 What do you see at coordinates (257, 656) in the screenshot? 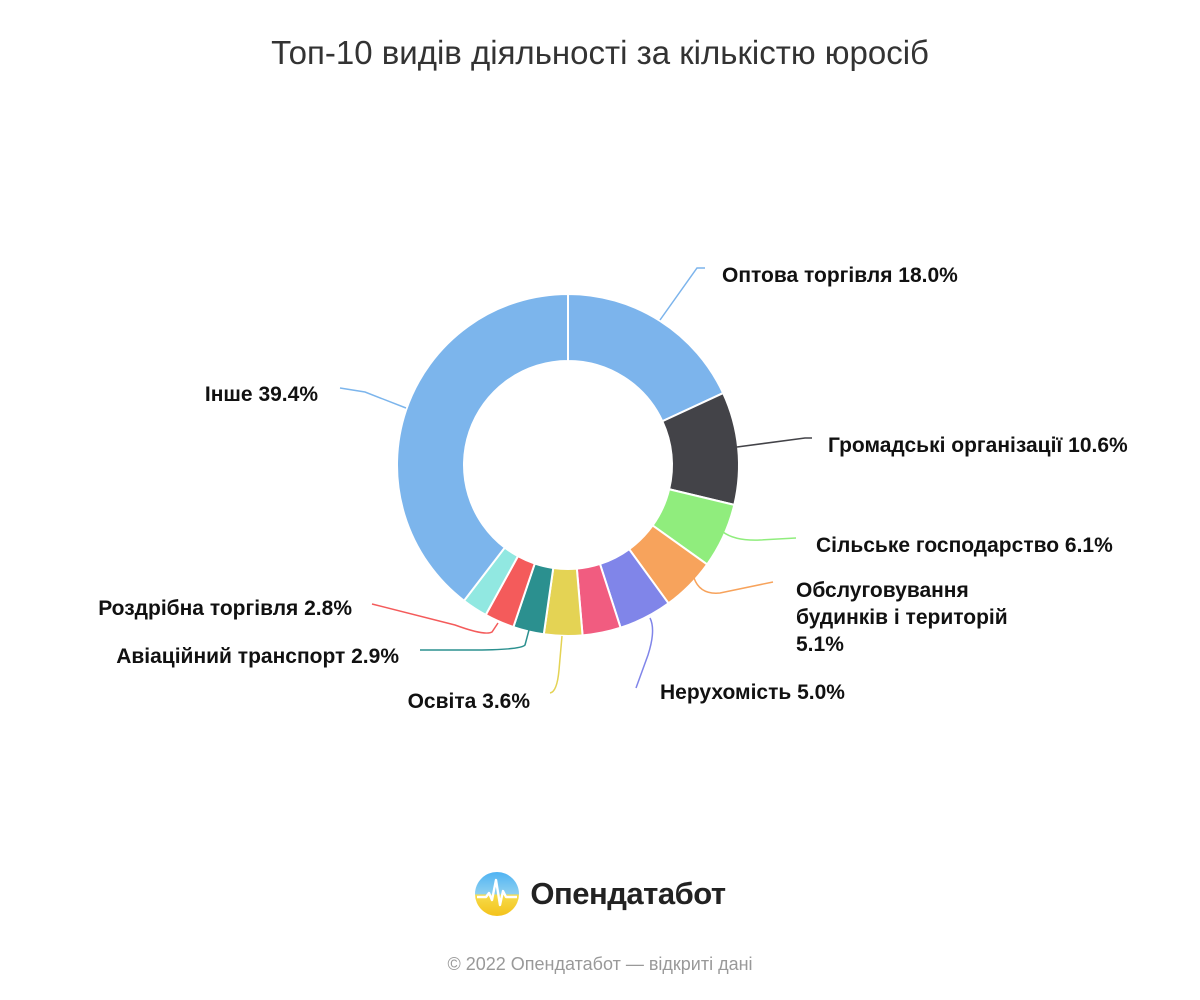
I see `data-label-7: Авіаційний транспорт 2.9%` at bounding box center [257, 656].